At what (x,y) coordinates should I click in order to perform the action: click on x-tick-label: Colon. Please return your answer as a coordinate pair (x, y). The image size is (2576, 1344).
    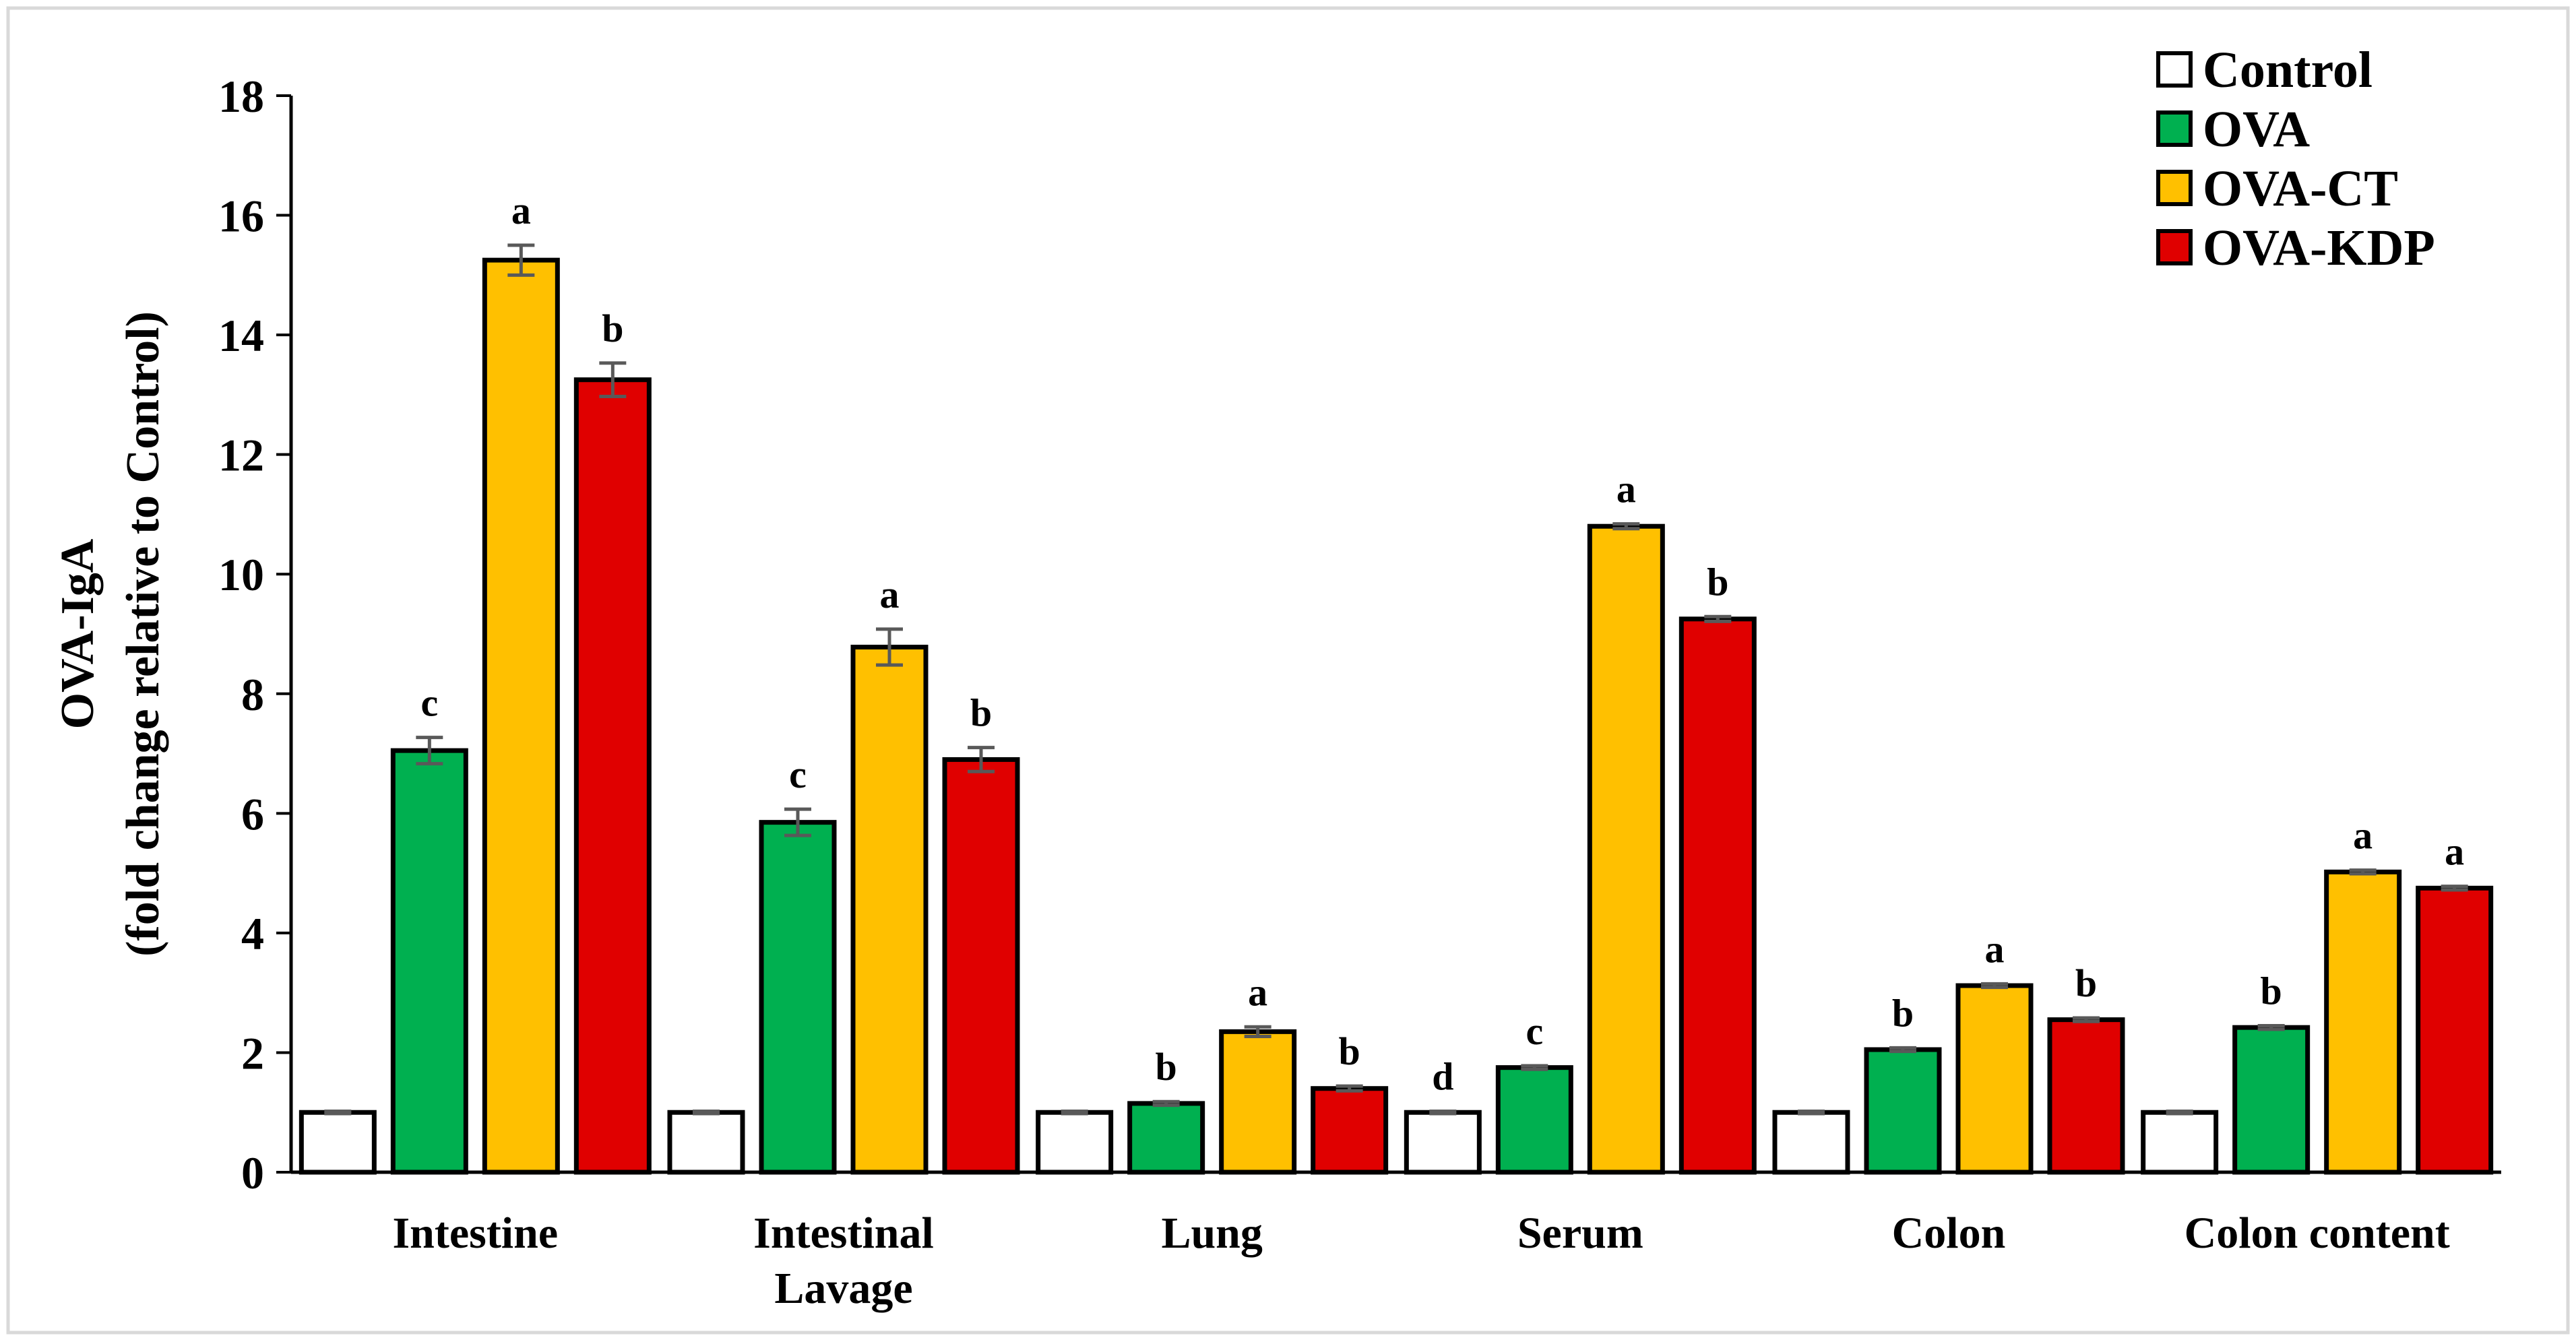
    Looking at the image, I should click on (1949, 1233).